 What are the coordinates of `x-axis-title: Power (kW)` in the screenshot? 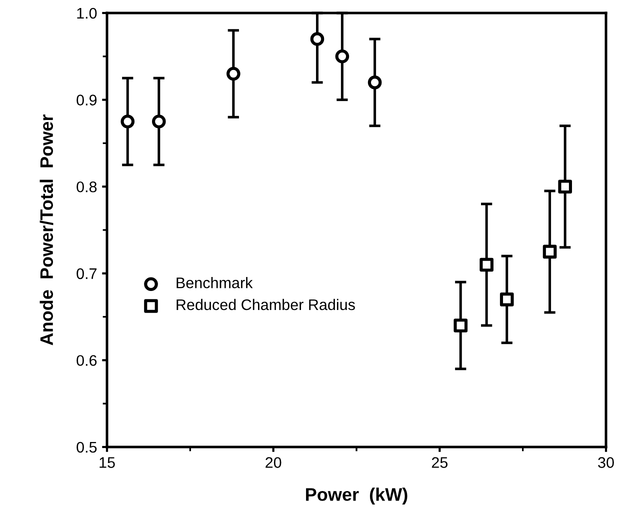 It's located at (357, 496).